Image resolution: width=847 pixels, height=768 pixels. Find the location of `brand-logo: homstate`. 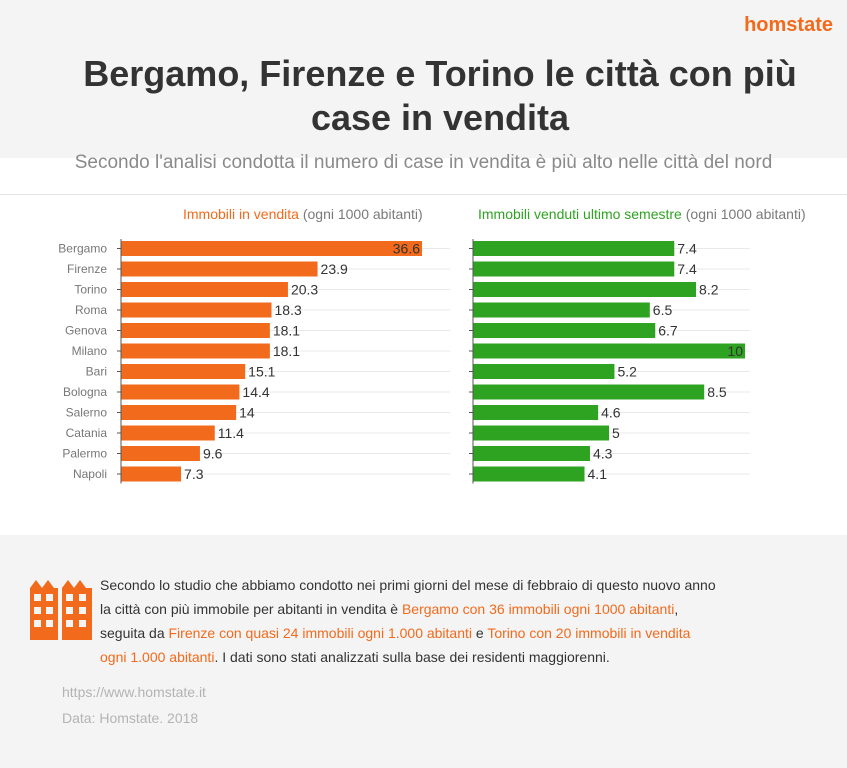

brand-logo: homstate is located at coordinates (788, 25).